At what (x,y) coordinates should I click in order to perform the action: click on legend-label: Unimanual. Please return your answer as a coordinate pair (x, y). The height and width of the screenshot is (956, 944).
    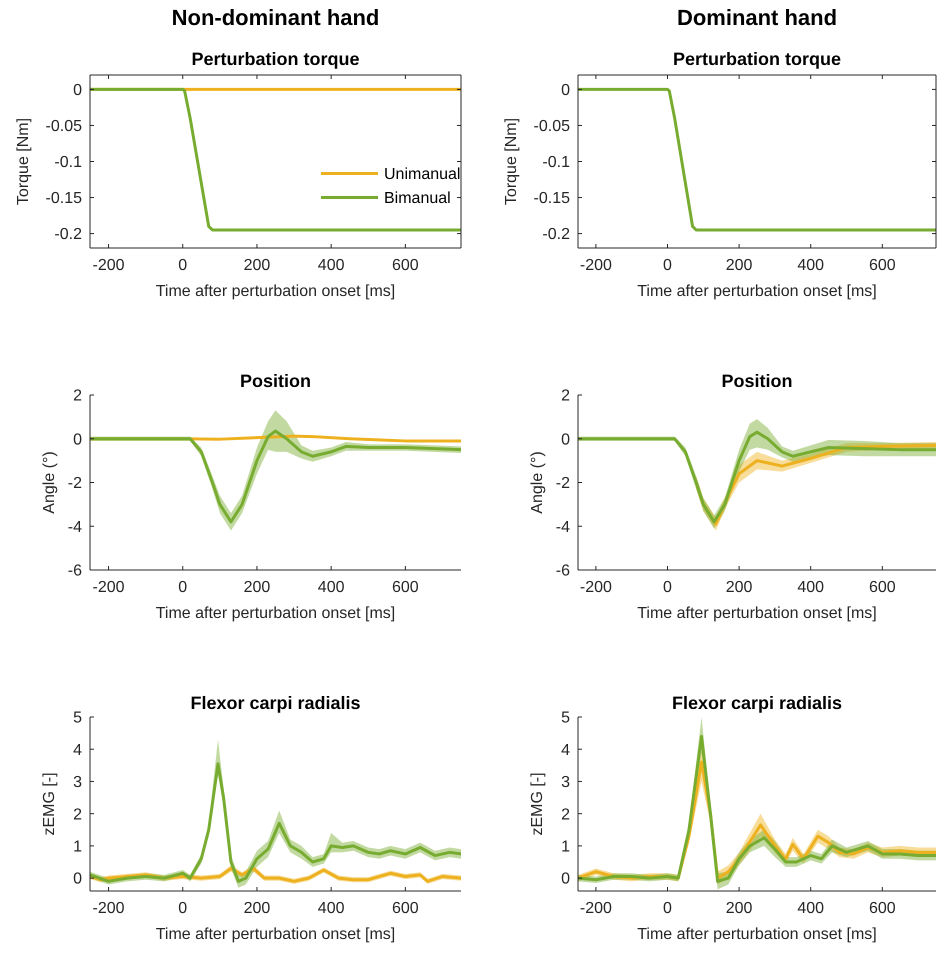
    Looking at the image, I should click on (422, 175).